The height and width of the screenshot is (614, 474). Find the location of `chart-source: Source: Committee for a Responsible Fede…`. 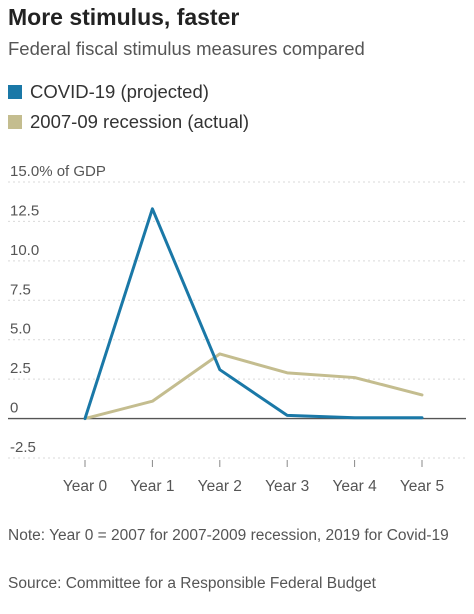

chart-source: Source: Committee for a Responsible Fede… is located at coordinates (192, 583).